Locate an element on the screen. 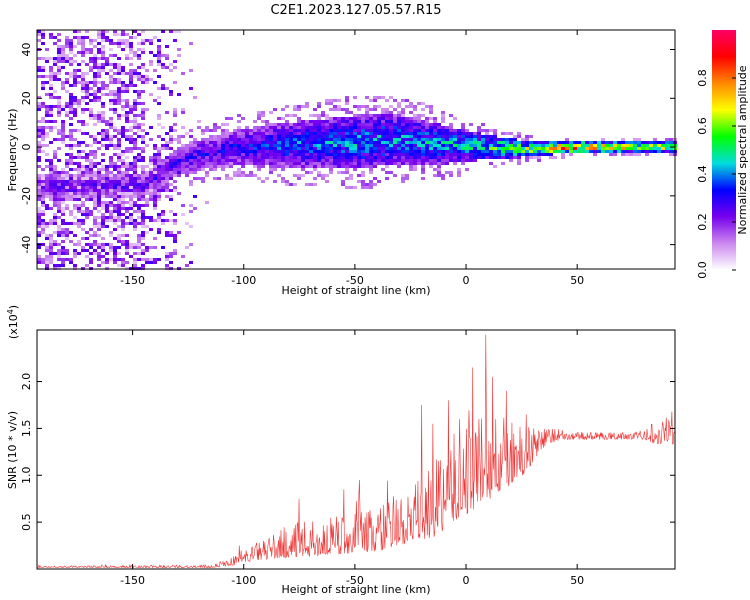  colorbar-gradient is located at coordinates (724, 150).